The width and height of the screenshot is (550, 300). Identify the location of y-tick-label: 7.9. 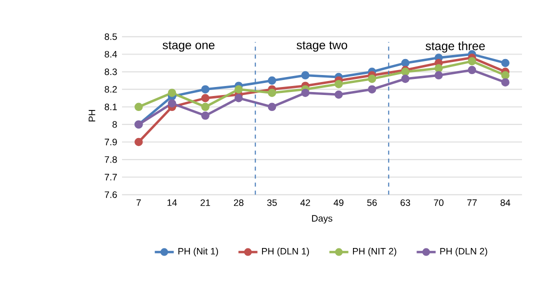
(110, 142).